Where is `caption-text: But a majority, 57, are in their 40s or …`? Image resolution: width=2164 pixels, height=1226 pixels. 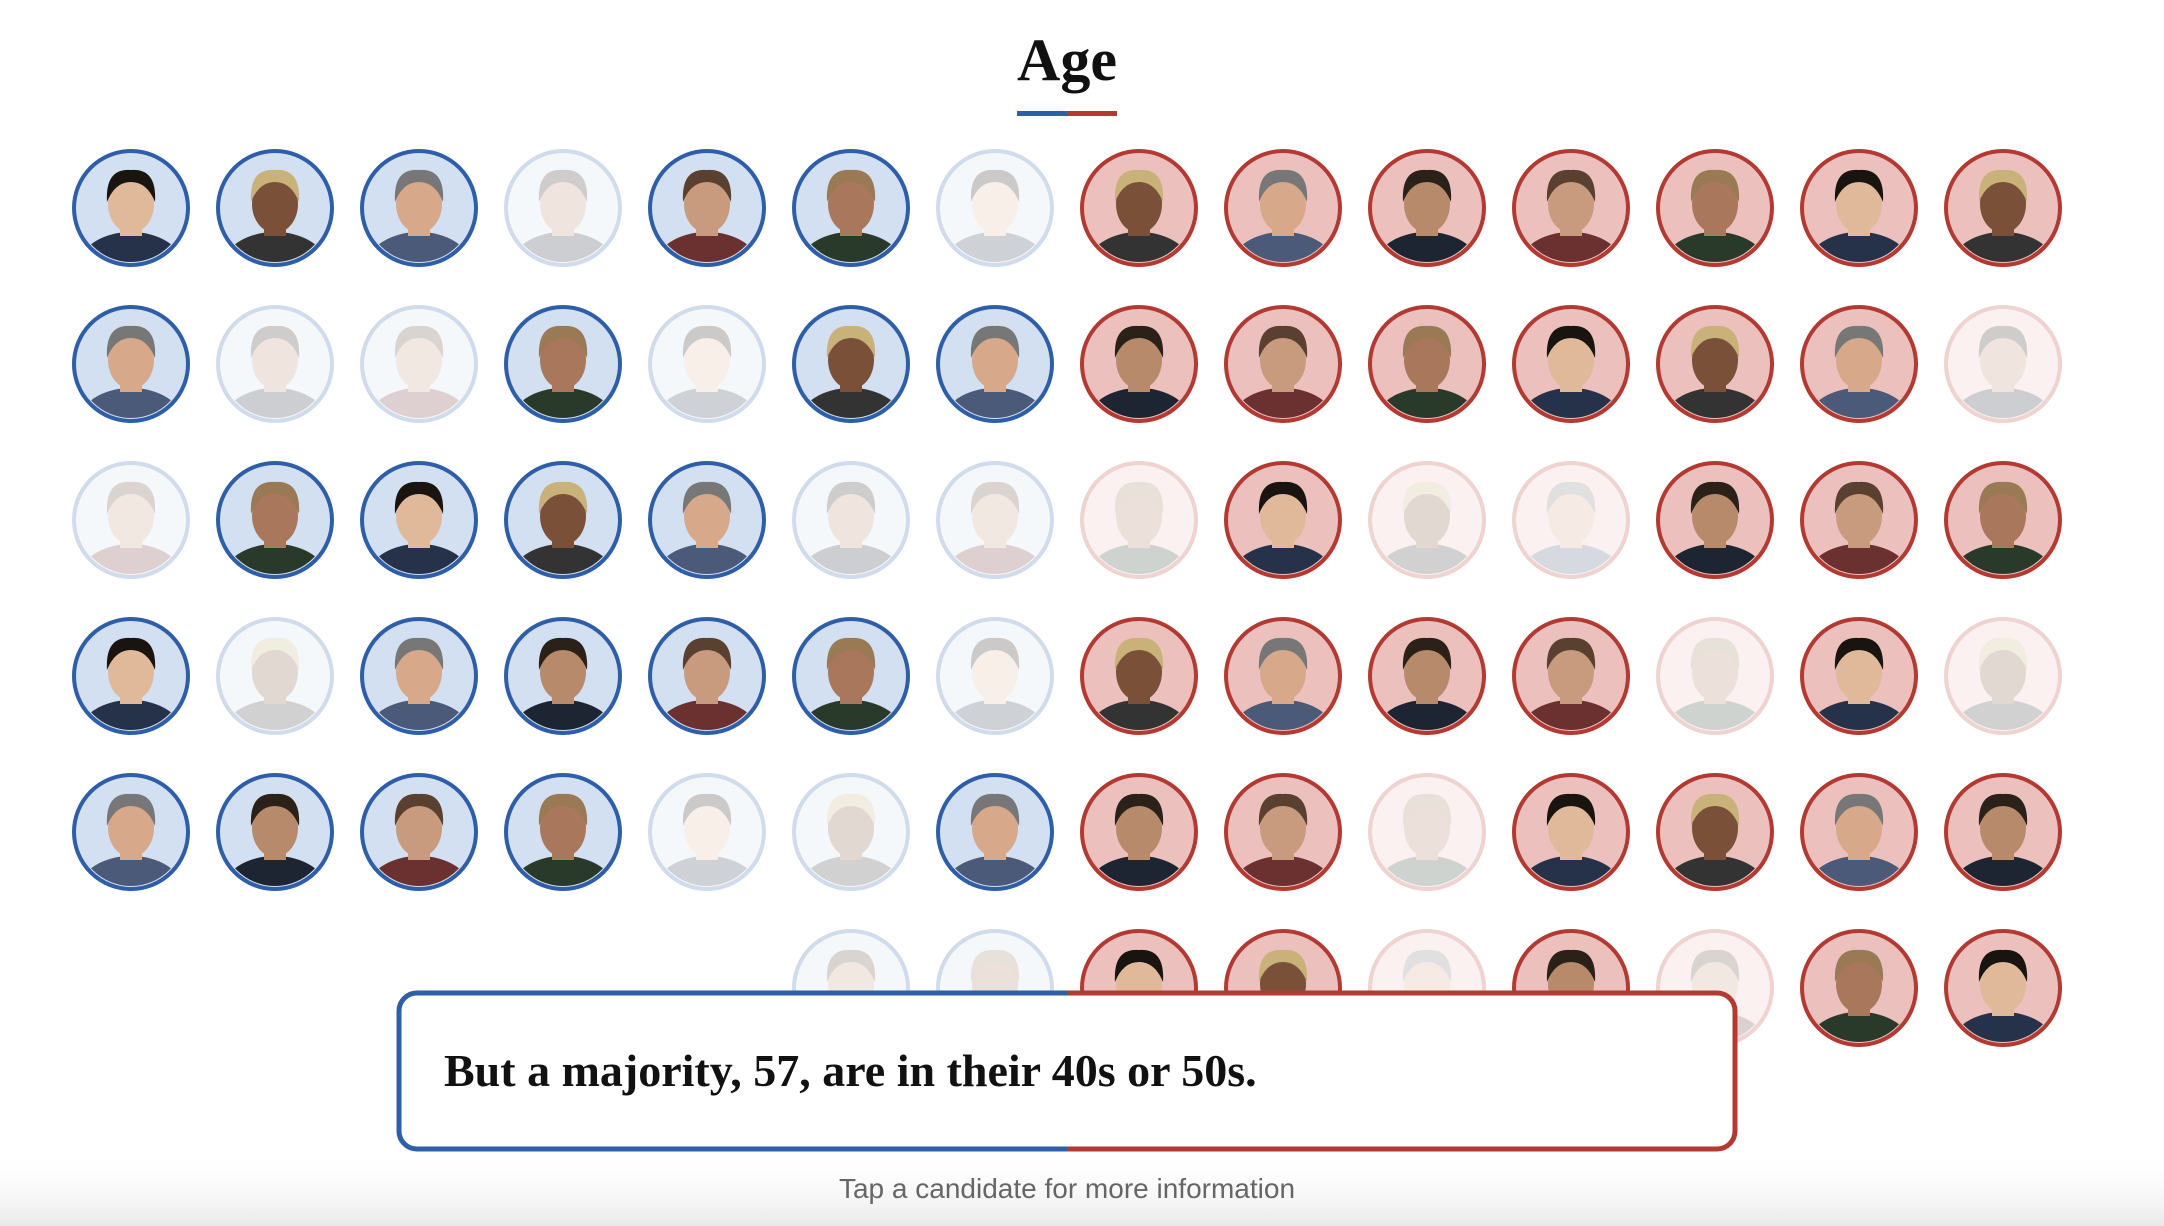
caption-text: But a majority, 57, are in their 40s or … is located at coordinates (850, 1070).